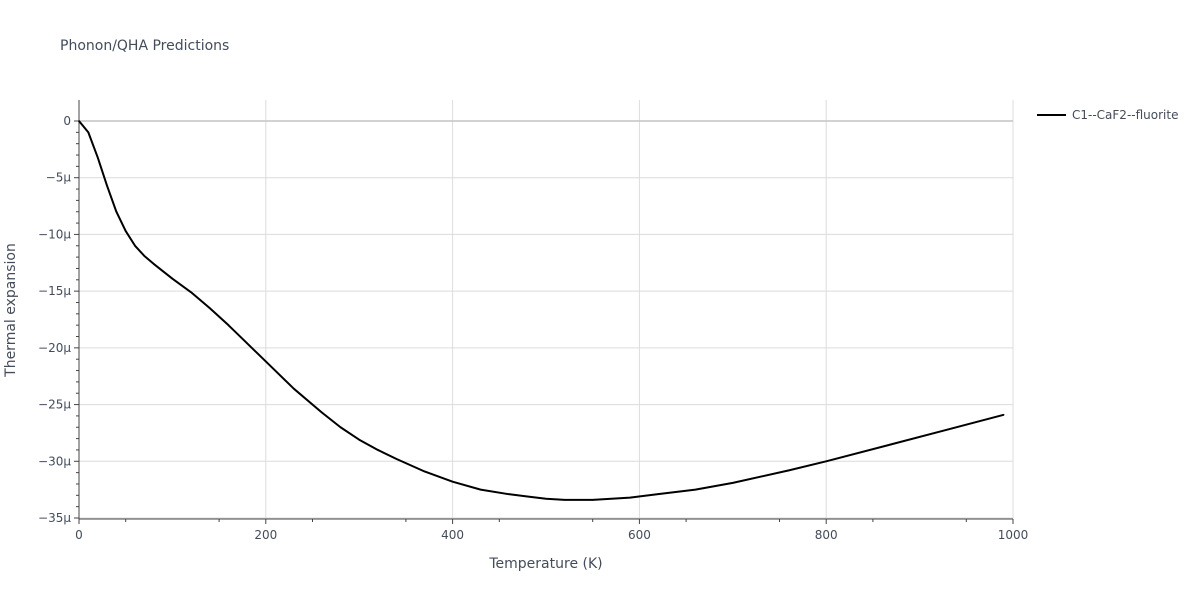 Image resolution: width=1200 pixels, height=600 pixels. I want to click on y-axis-ticks: 0 −5μ −10μ −15μ −20μ −25μ −30μ −35μ, so click(58, 319).